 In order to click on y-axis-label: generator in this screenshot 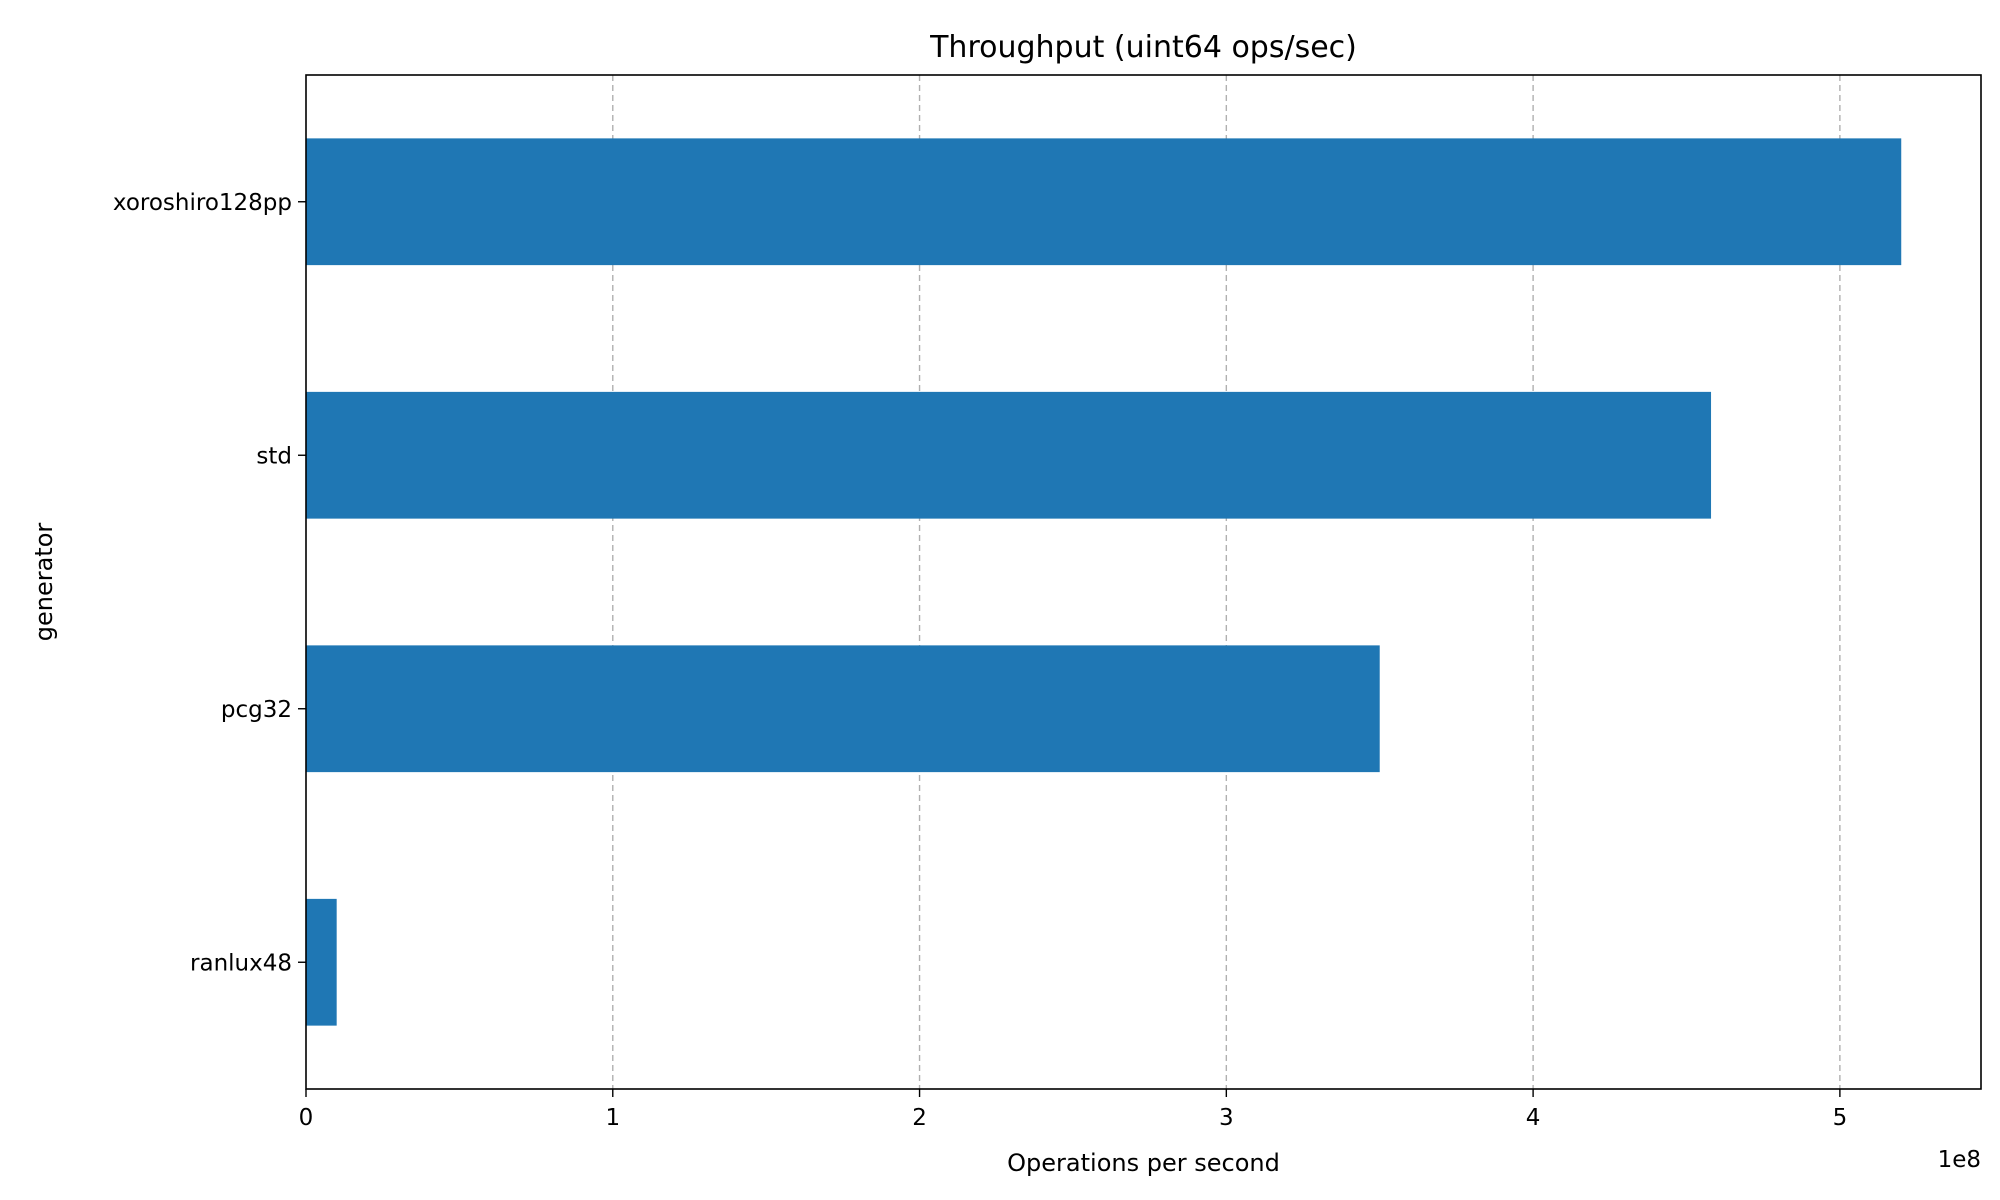, I will do `click(44, 582)`.